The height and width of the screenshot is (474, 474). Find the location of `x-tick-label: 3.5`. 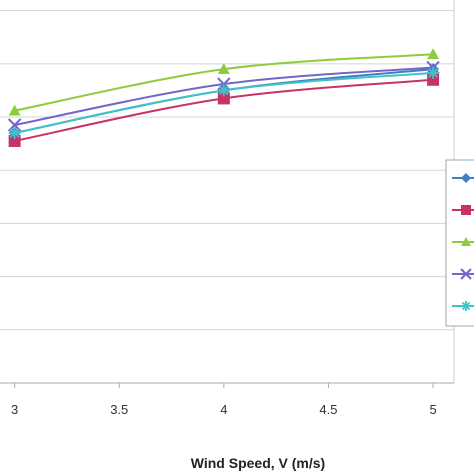

x-tick-label: 3.5 is located at coordinates (119, 409).